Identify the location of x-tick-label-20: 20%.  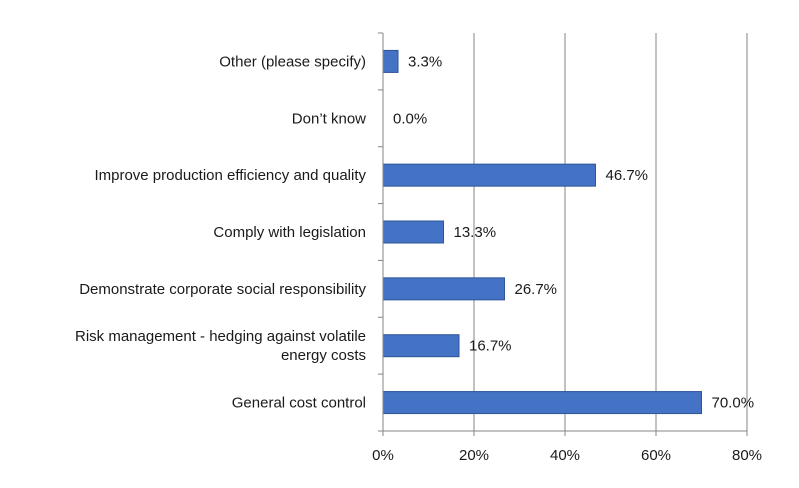
(474, 455).